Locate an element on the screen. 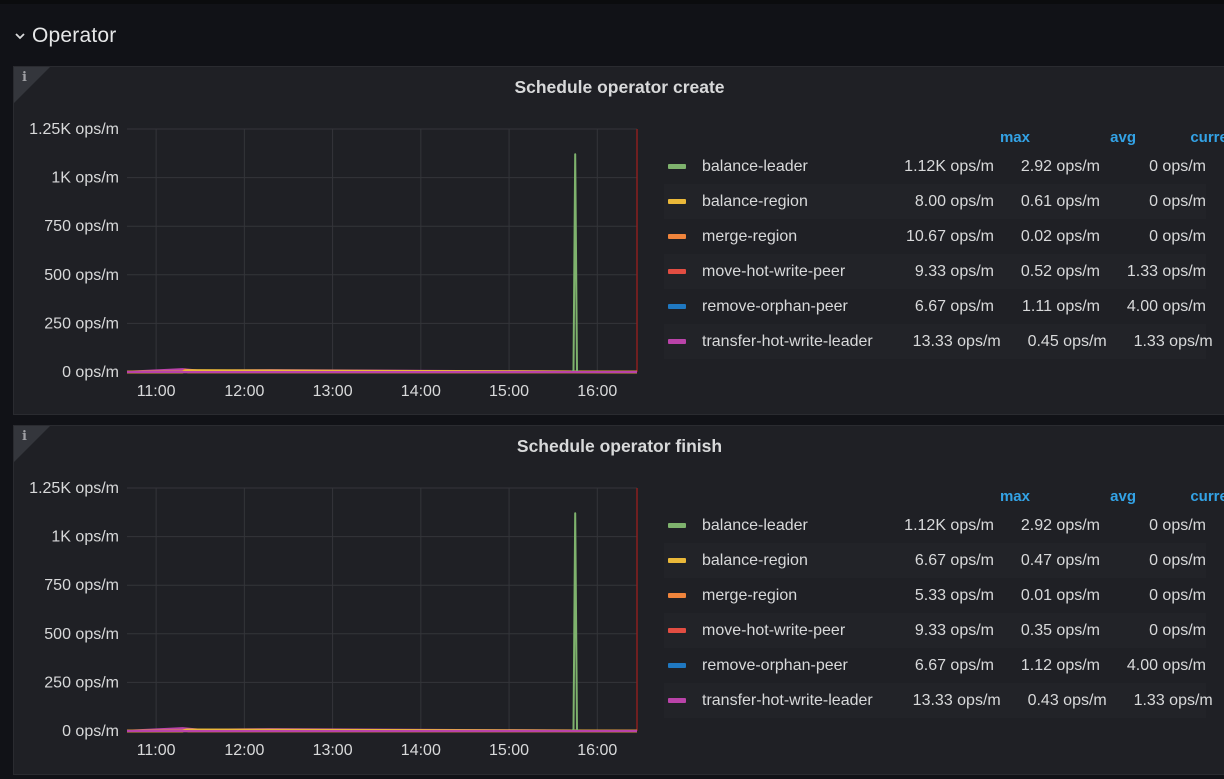  series-avg: 1.12 ops/m is located at coordinates (1060, 665).